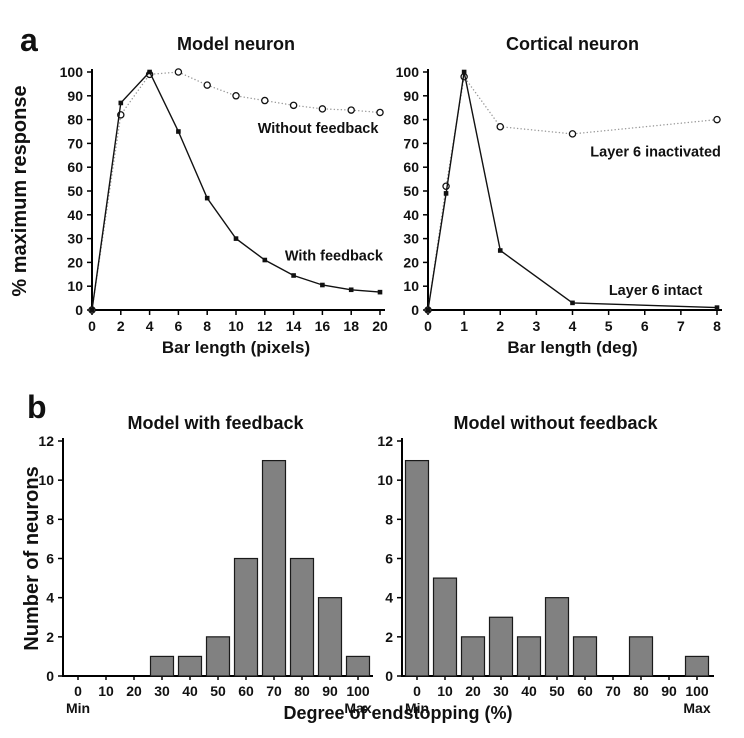  Describe the element at coordinates (655, 153) in the screenshot. I see `series-label-layer-6-inactivated: Layer 6 inactivated` at that location.